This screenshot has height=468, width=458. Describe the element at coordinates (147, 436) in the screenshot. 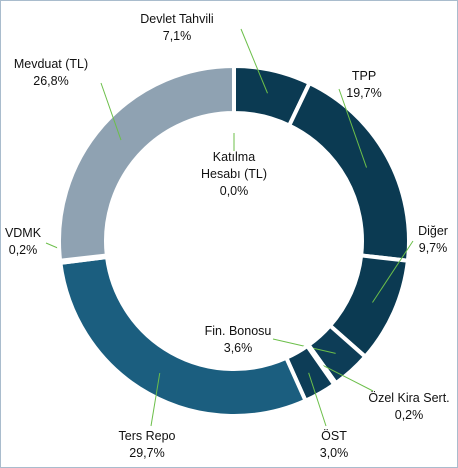

I see `category-name: Ters Repo` at that location.